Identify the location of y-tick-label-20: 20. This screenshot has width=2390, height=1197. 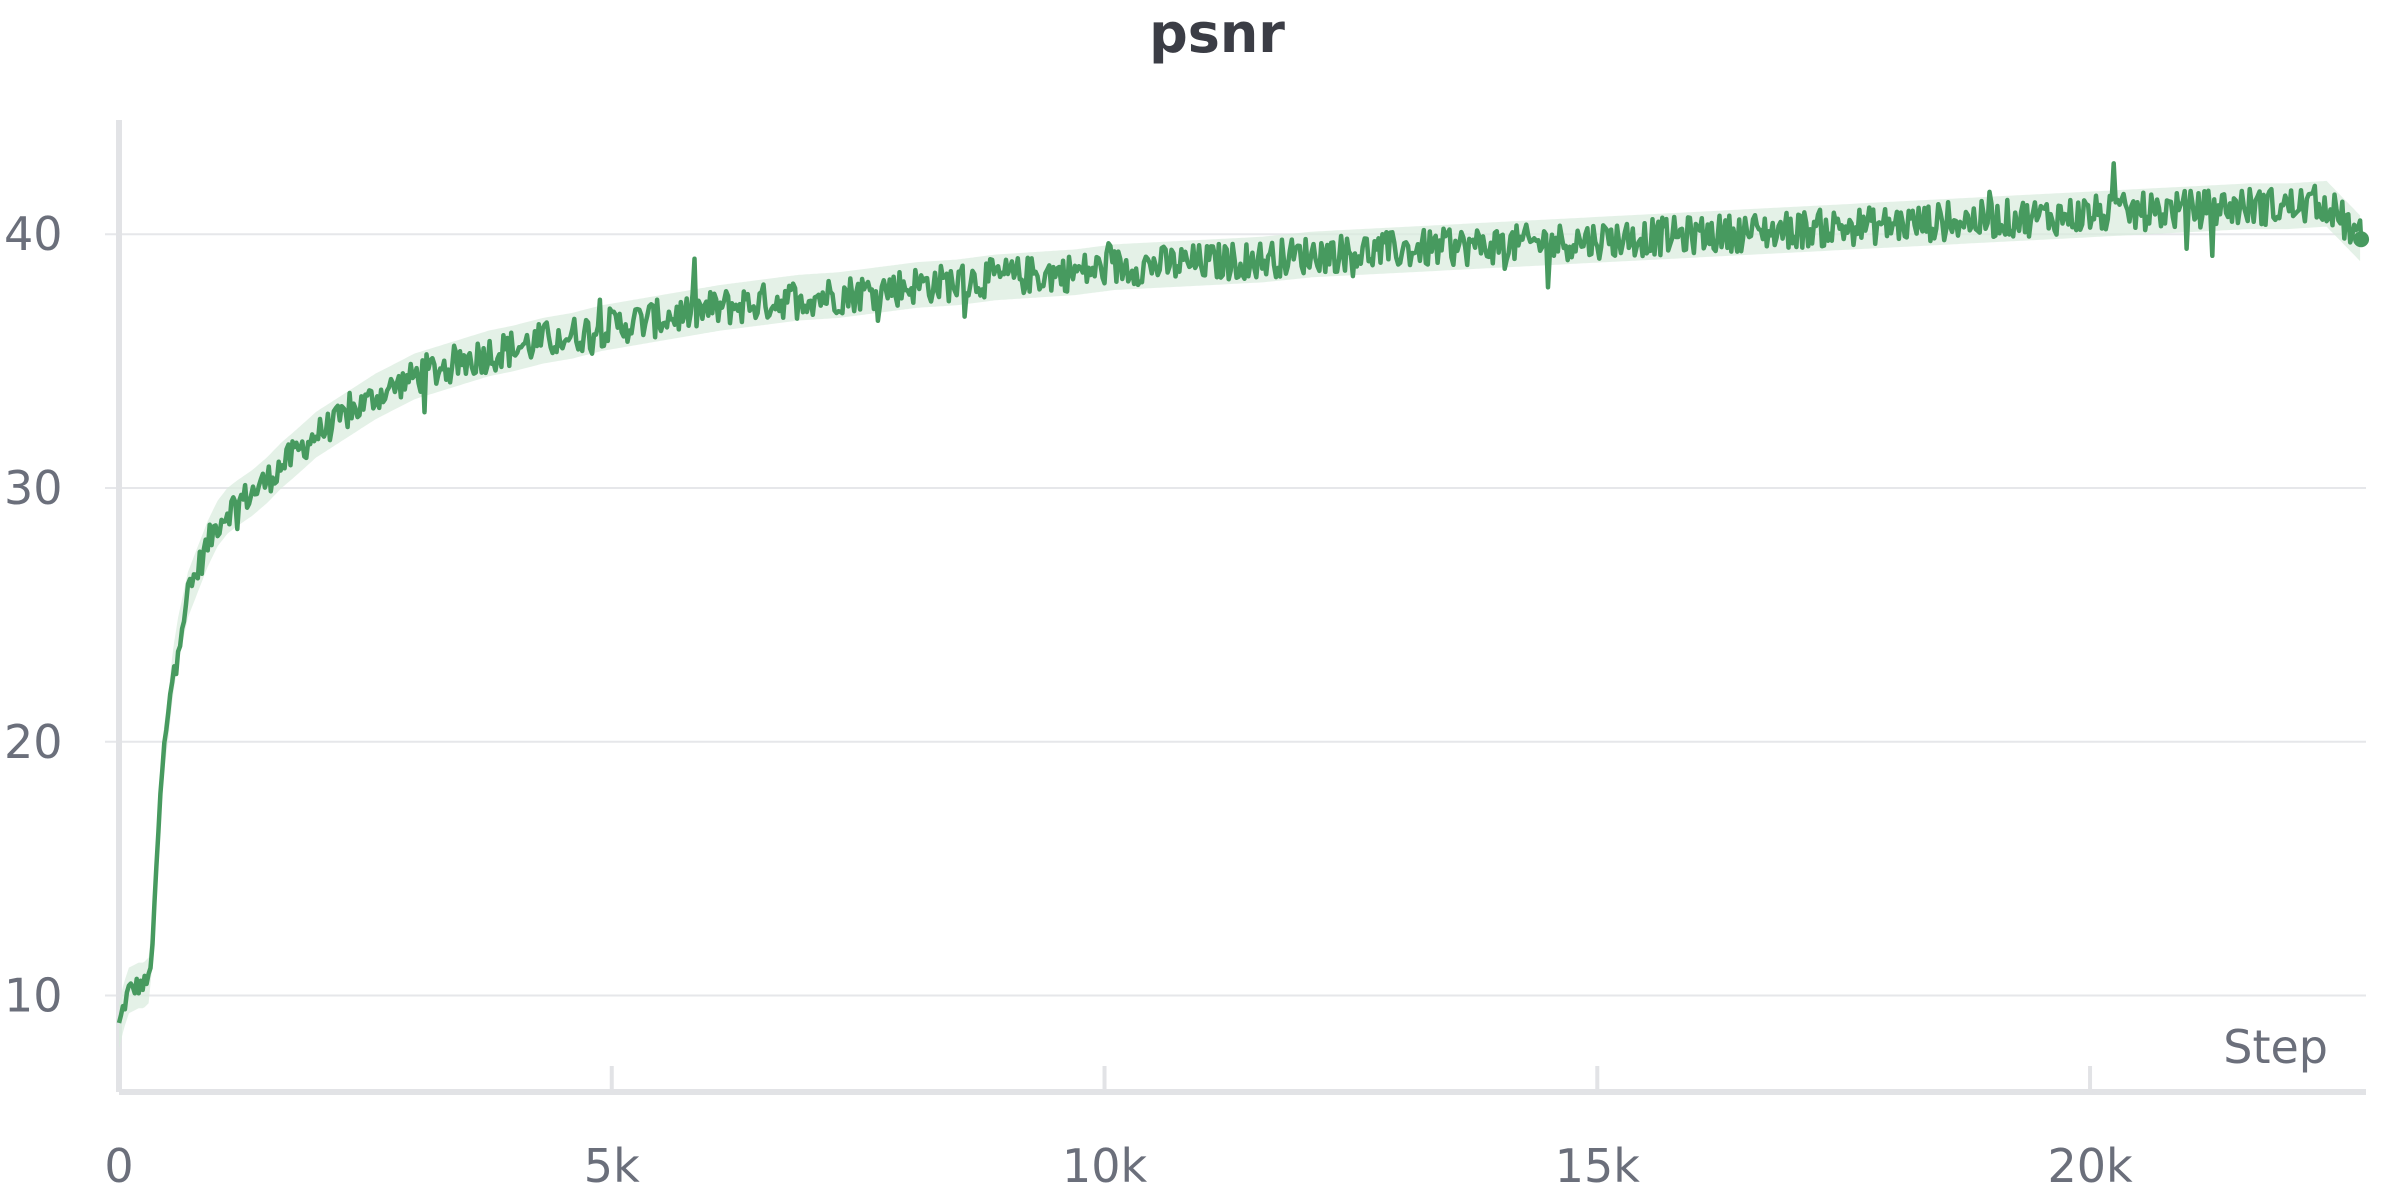
(33, 742).